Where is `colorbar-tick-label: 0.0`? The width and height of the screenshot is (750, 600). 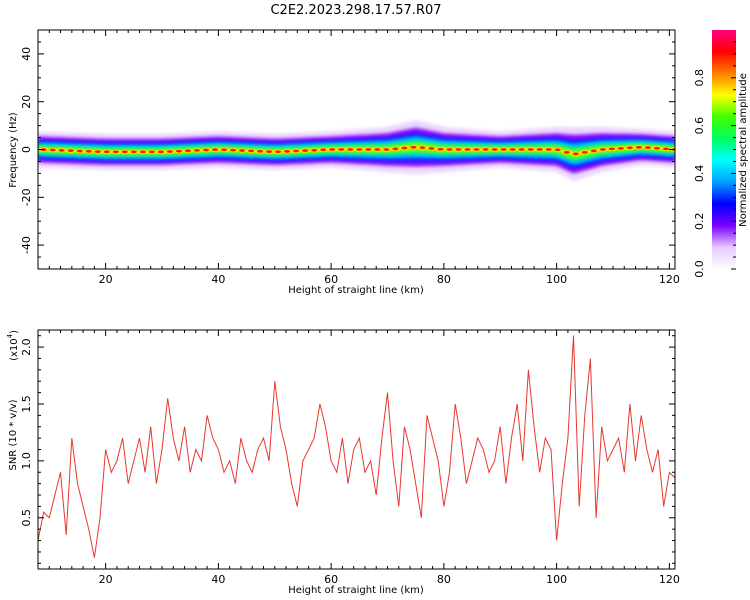 colorbar-tick-label: 0.0 is located at coordinates (699, 269).